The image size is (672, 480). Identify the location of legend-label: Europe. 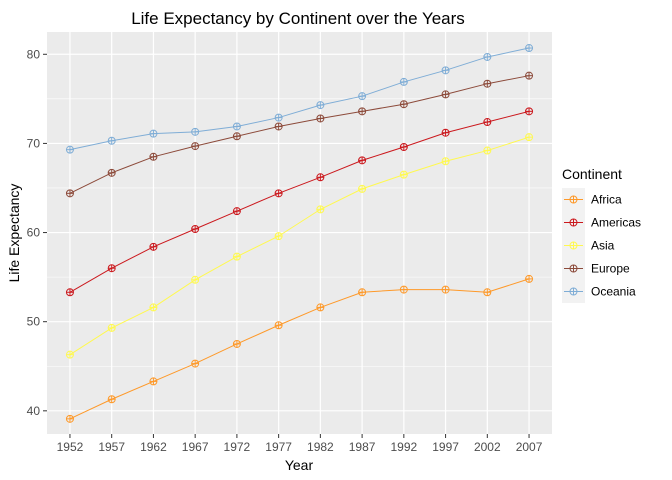
(610, 269).